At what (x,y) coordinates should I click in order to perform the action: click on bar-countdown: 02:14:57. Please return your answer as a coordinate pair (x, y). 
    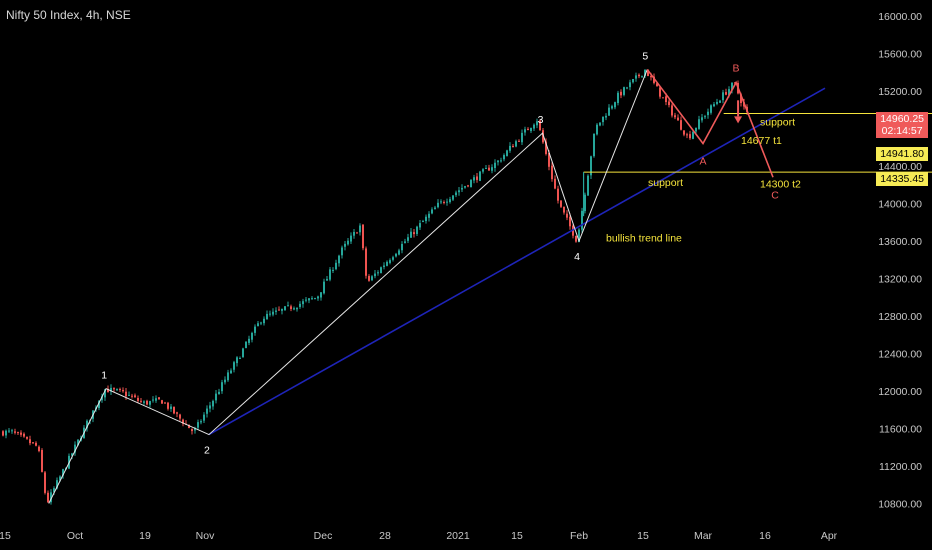
    Looking at the image, I should click on (902, 131).